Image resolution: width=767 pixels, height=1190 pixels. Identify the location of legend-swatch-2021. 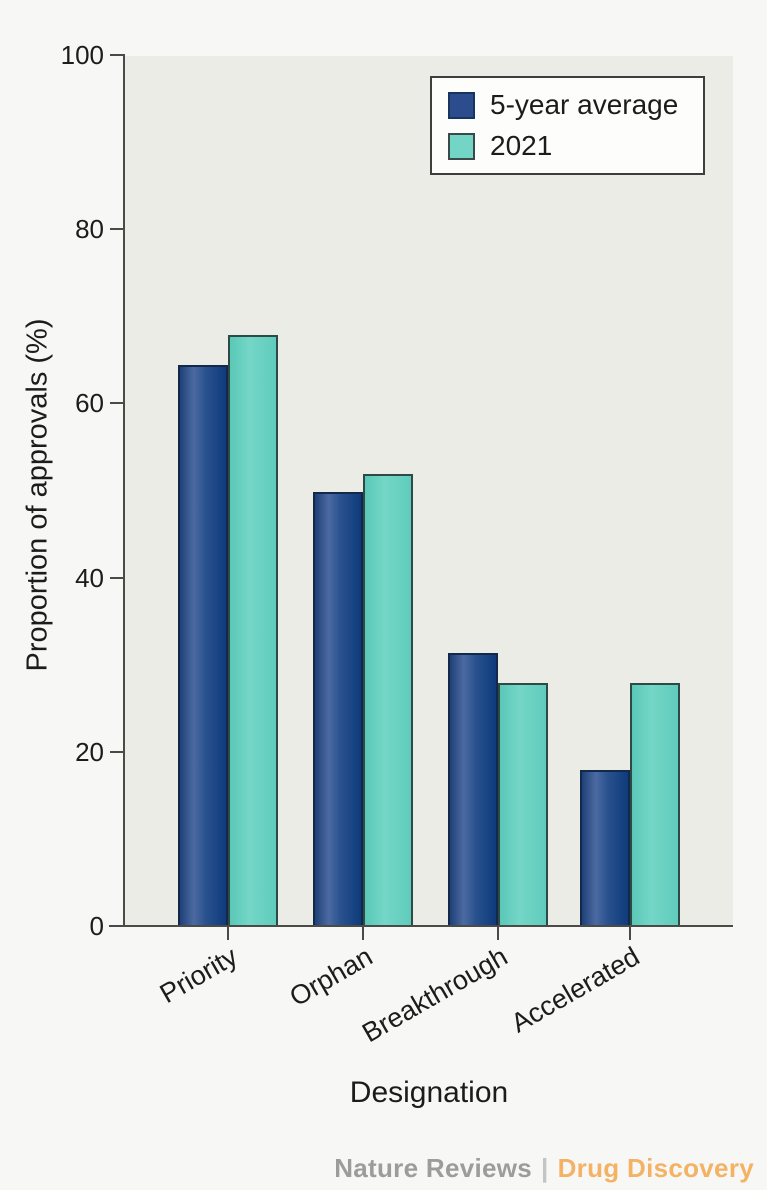
(461, 146).